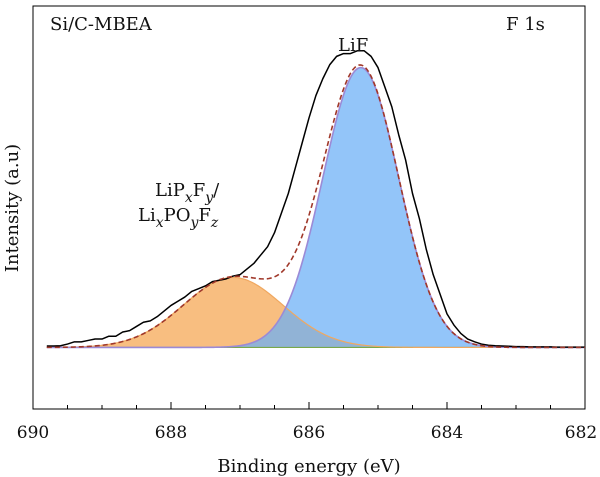 The width and height of the screenshot is (600, 477). Describe the element at coordinates (101, 24) in the screenshot. I see `sample-label: Si/C-MBEA` at that location.